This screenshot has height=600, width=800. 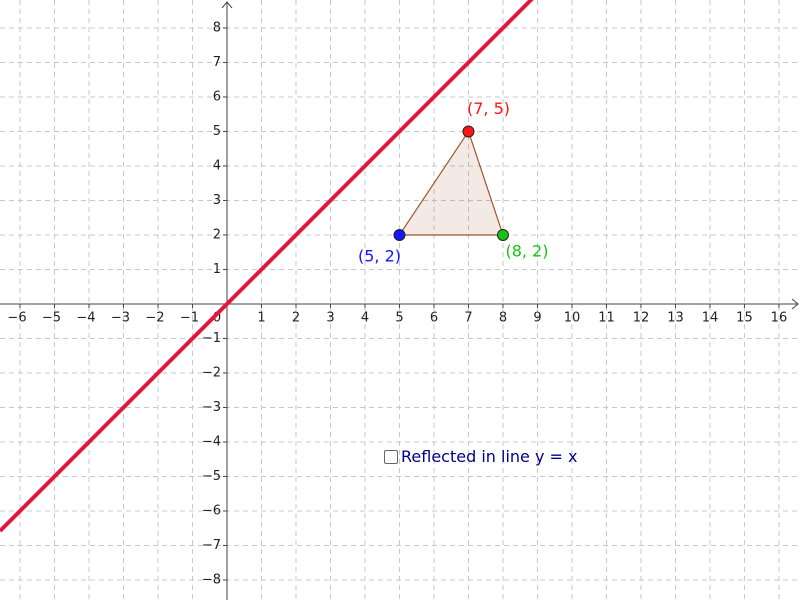 I want to click on x-tick-label: 1, so click(x=261, y=317).